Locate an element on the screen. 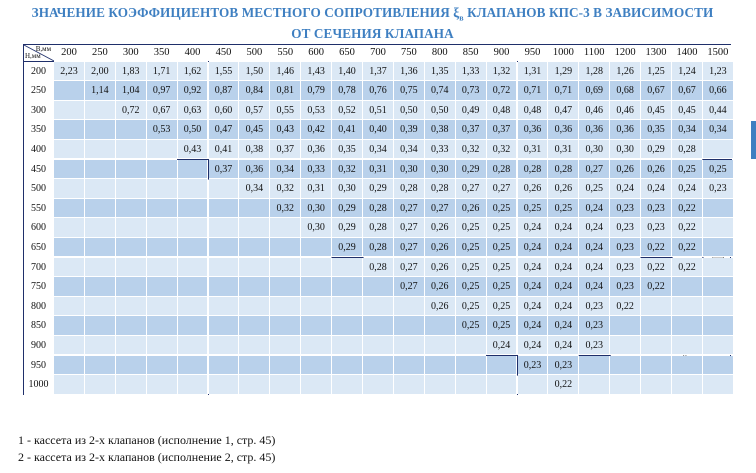  column-header: 400 is located at coordinates (193, 53).